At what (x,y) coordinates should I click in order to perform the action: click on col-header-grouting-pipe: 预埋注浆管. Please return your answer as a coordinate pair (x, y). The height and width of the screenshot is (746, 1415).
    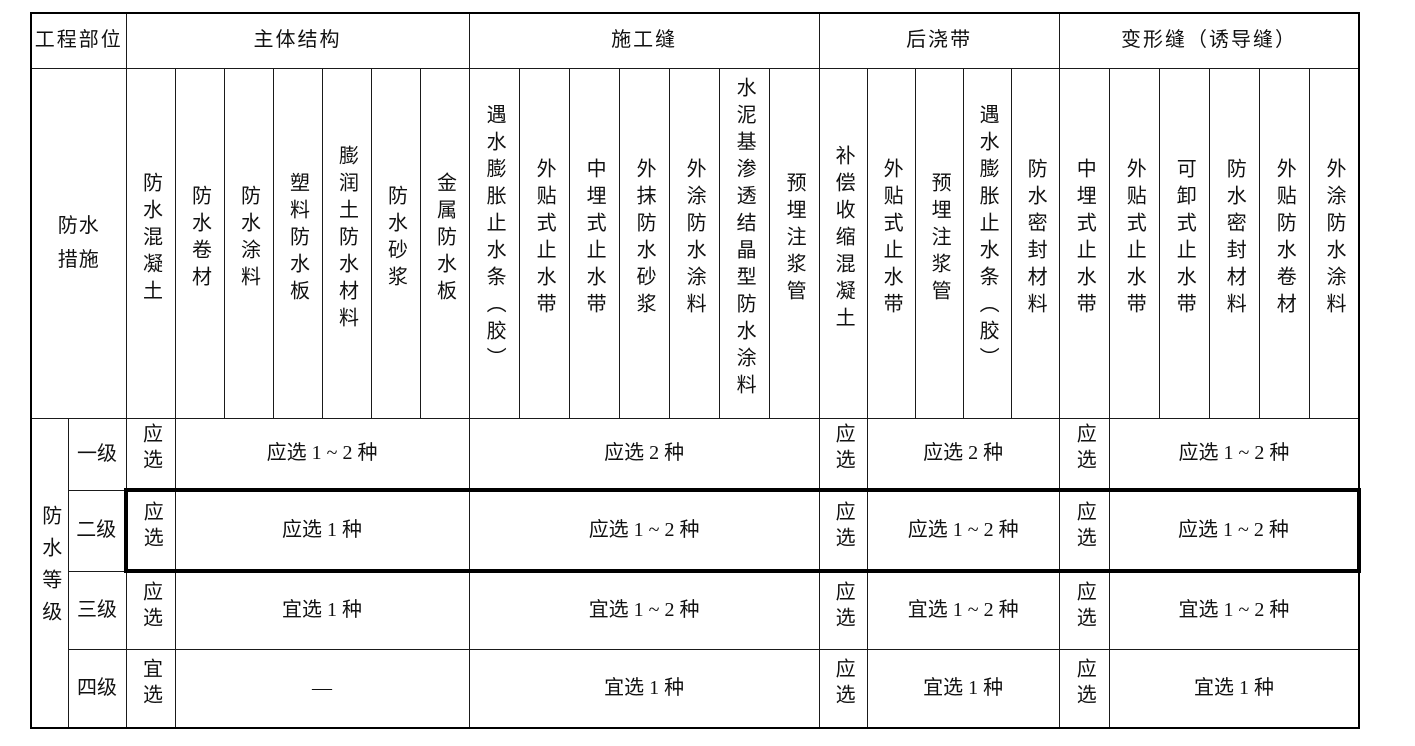
    Looking at the image, I should click on (794, 243).